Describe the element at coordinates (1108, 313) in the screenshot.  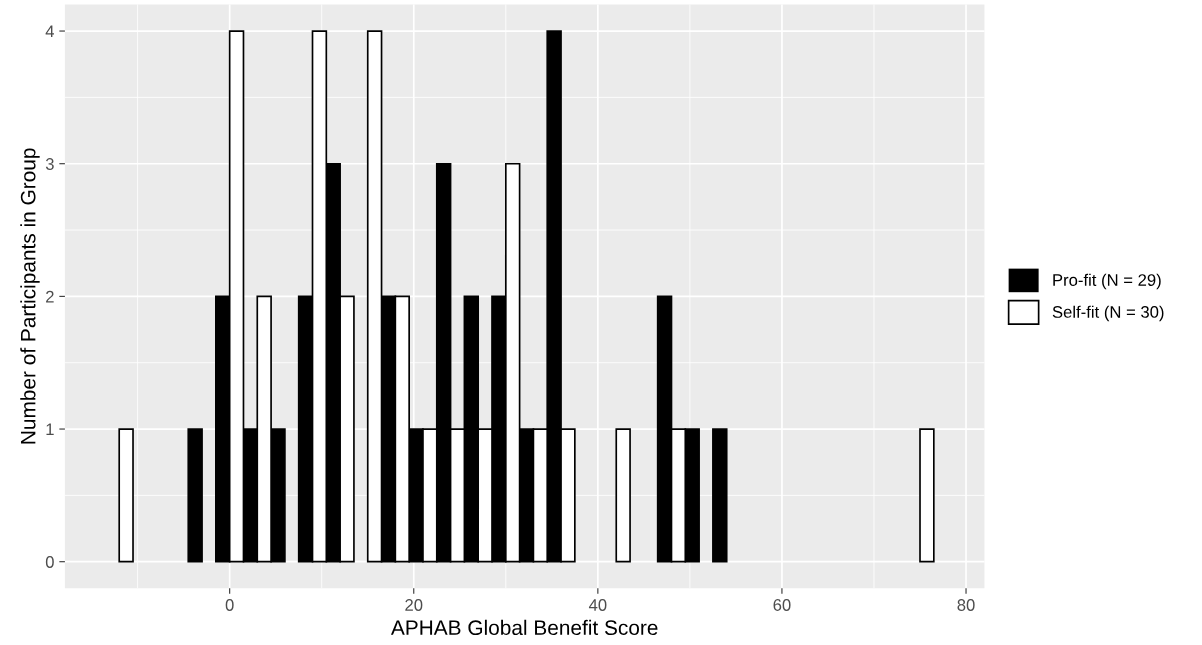
I see `legend-label: Self-fit (N = 30)` at that location.